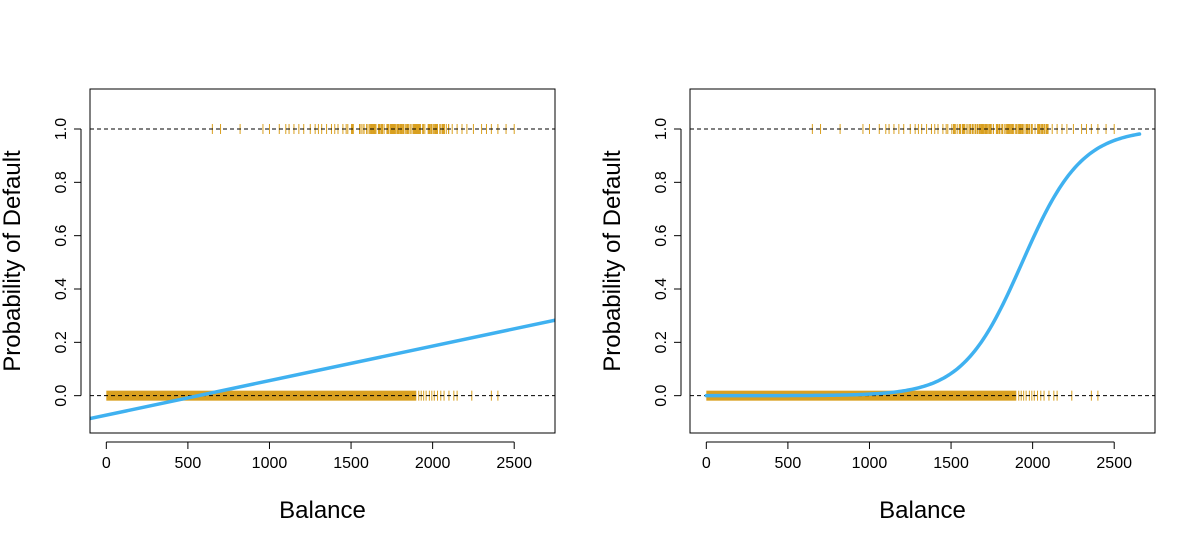 The width and height of the screenshot is (1203, 553). Describe the element at coordinates (322, 369) in the screenshot. I see `fit-line-linear` at that location.